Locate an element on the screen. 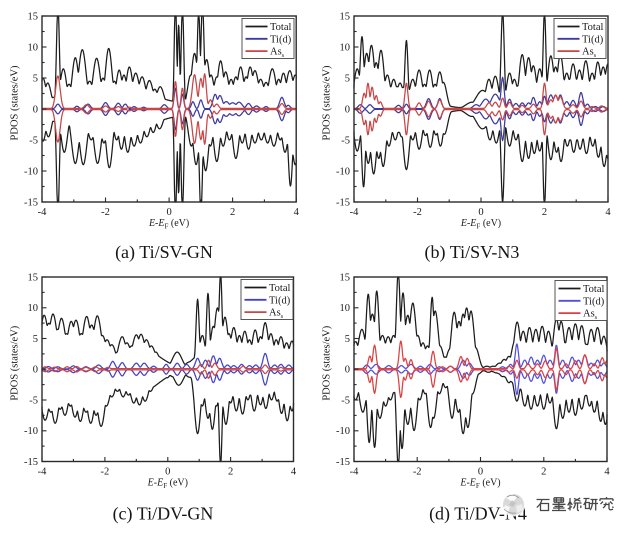 This screenshot has height=533, width=630. svg-text: (b) Ti/SV-N3 is located at coordinates (472, 252).